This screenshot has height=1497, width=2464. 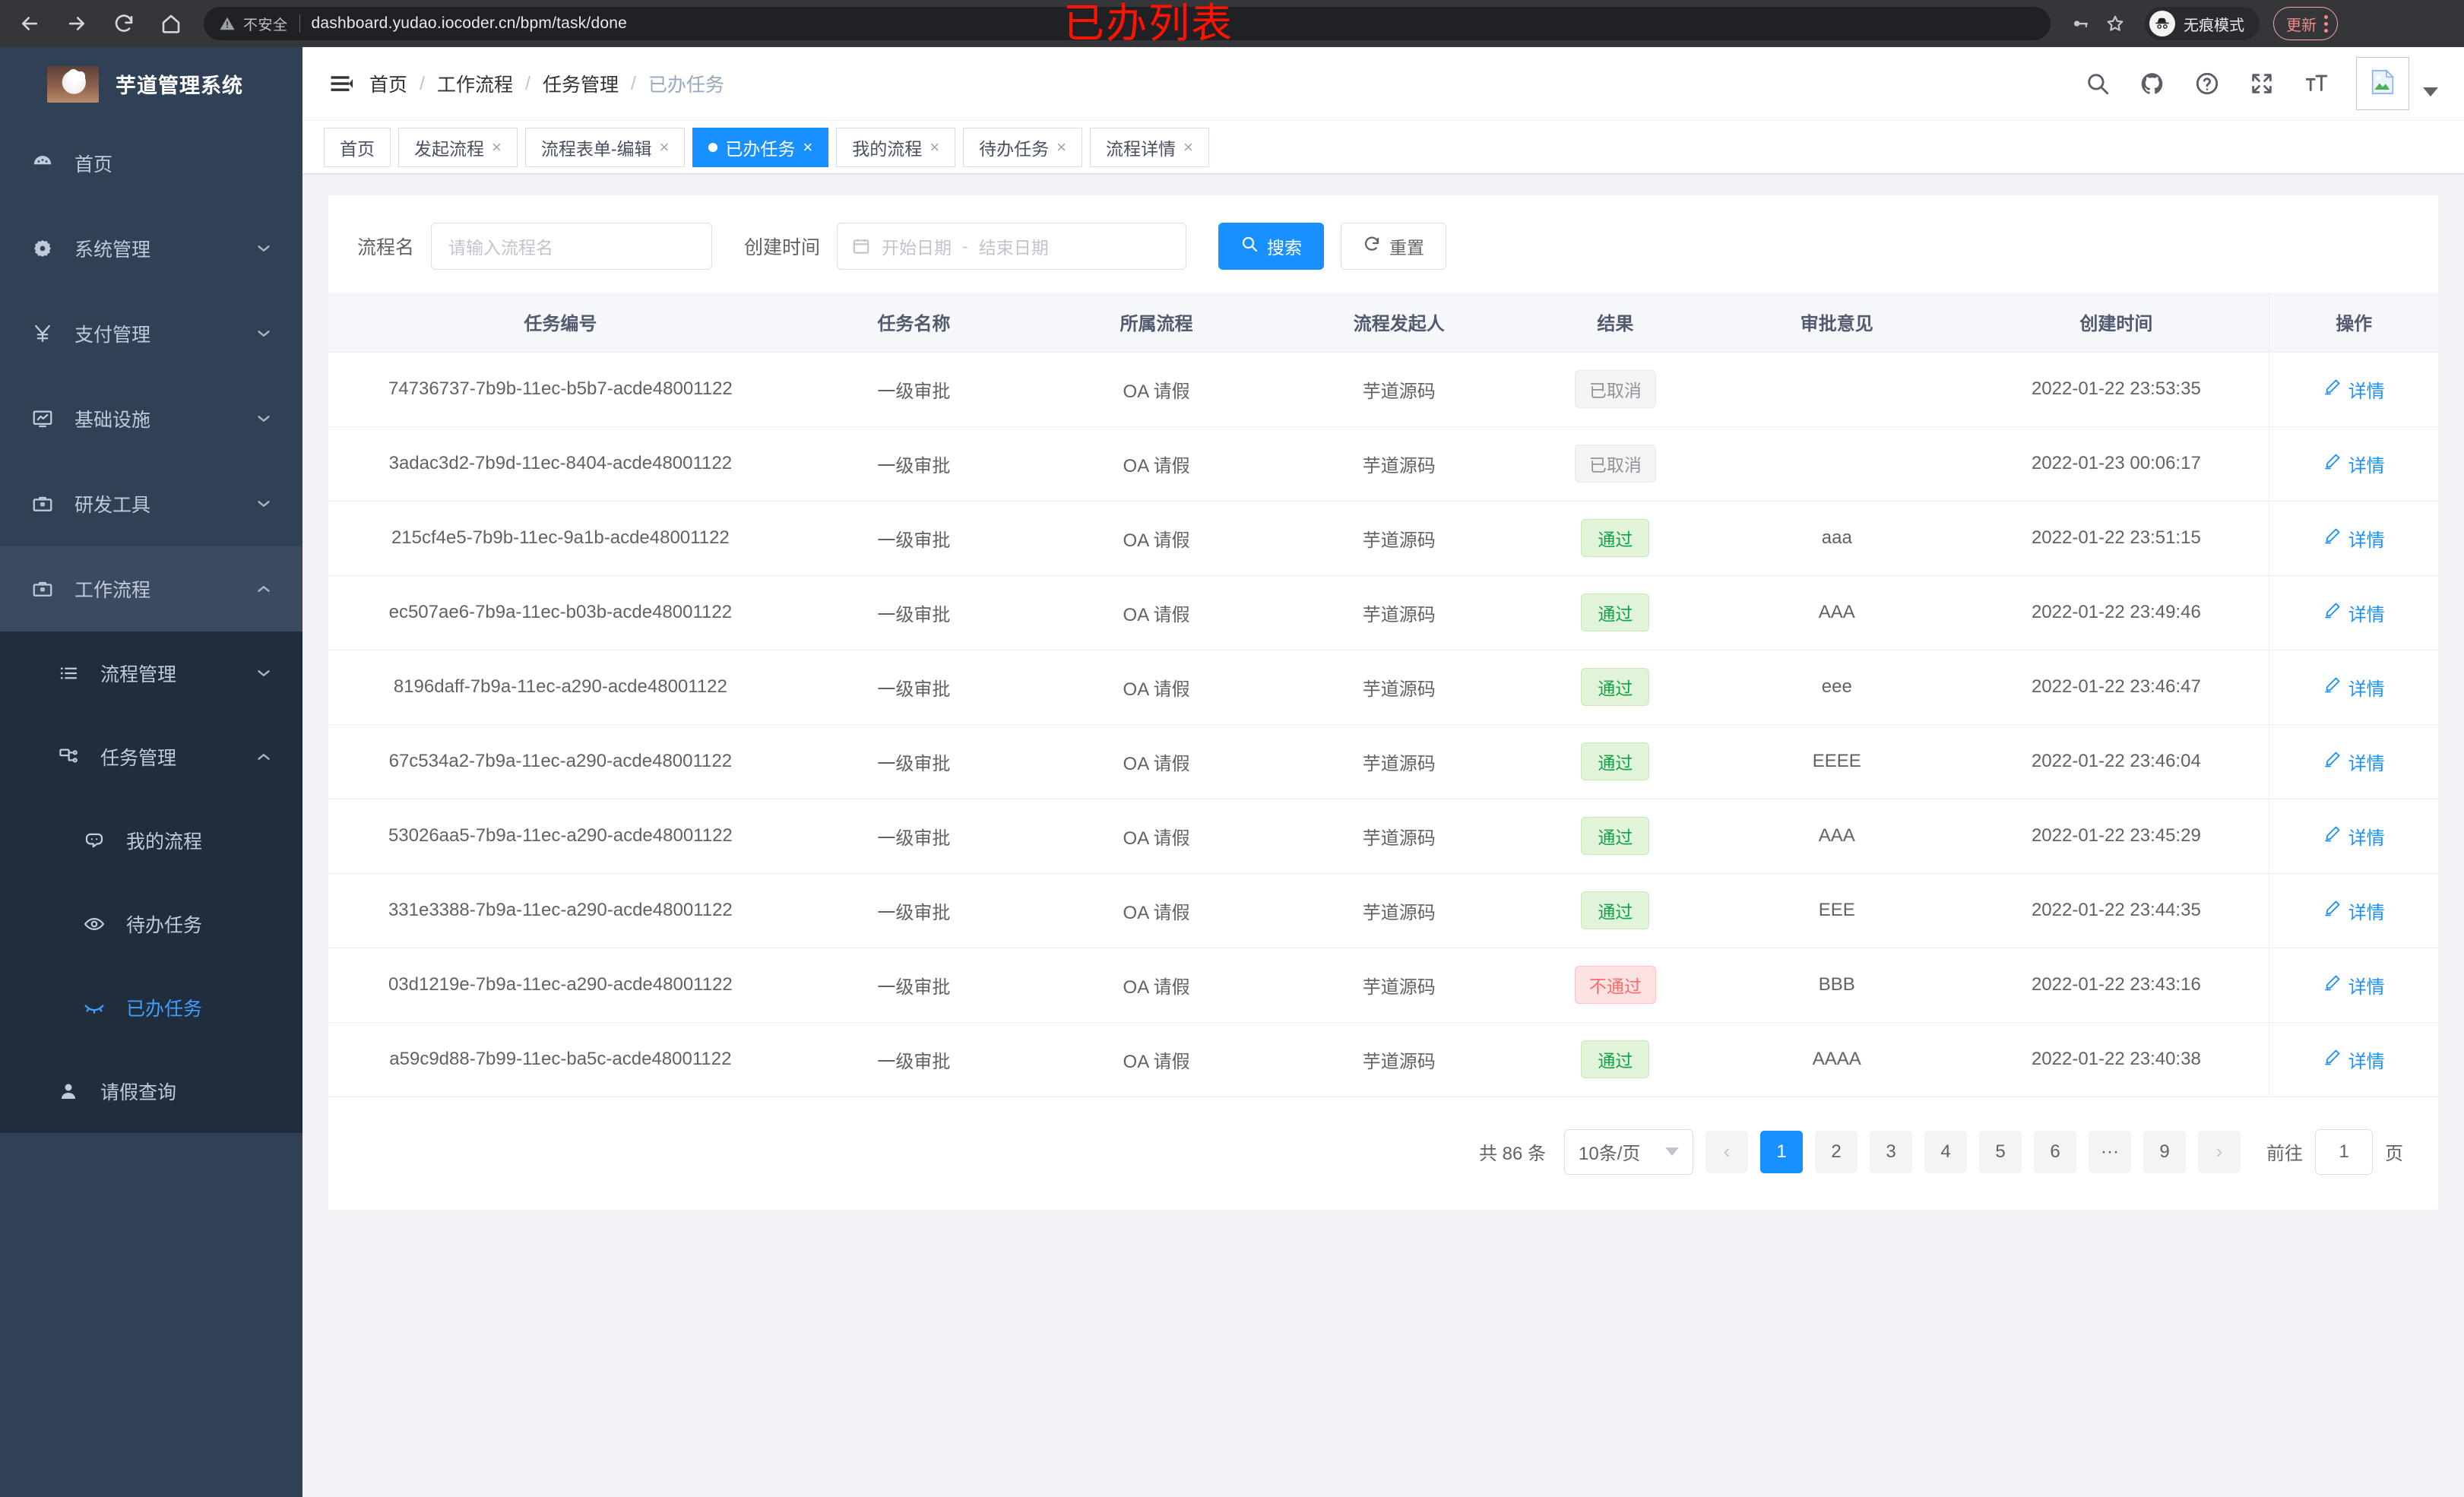 I want to click on sidebar-item-workflow: 工作流程, so click(x=151, y=588).